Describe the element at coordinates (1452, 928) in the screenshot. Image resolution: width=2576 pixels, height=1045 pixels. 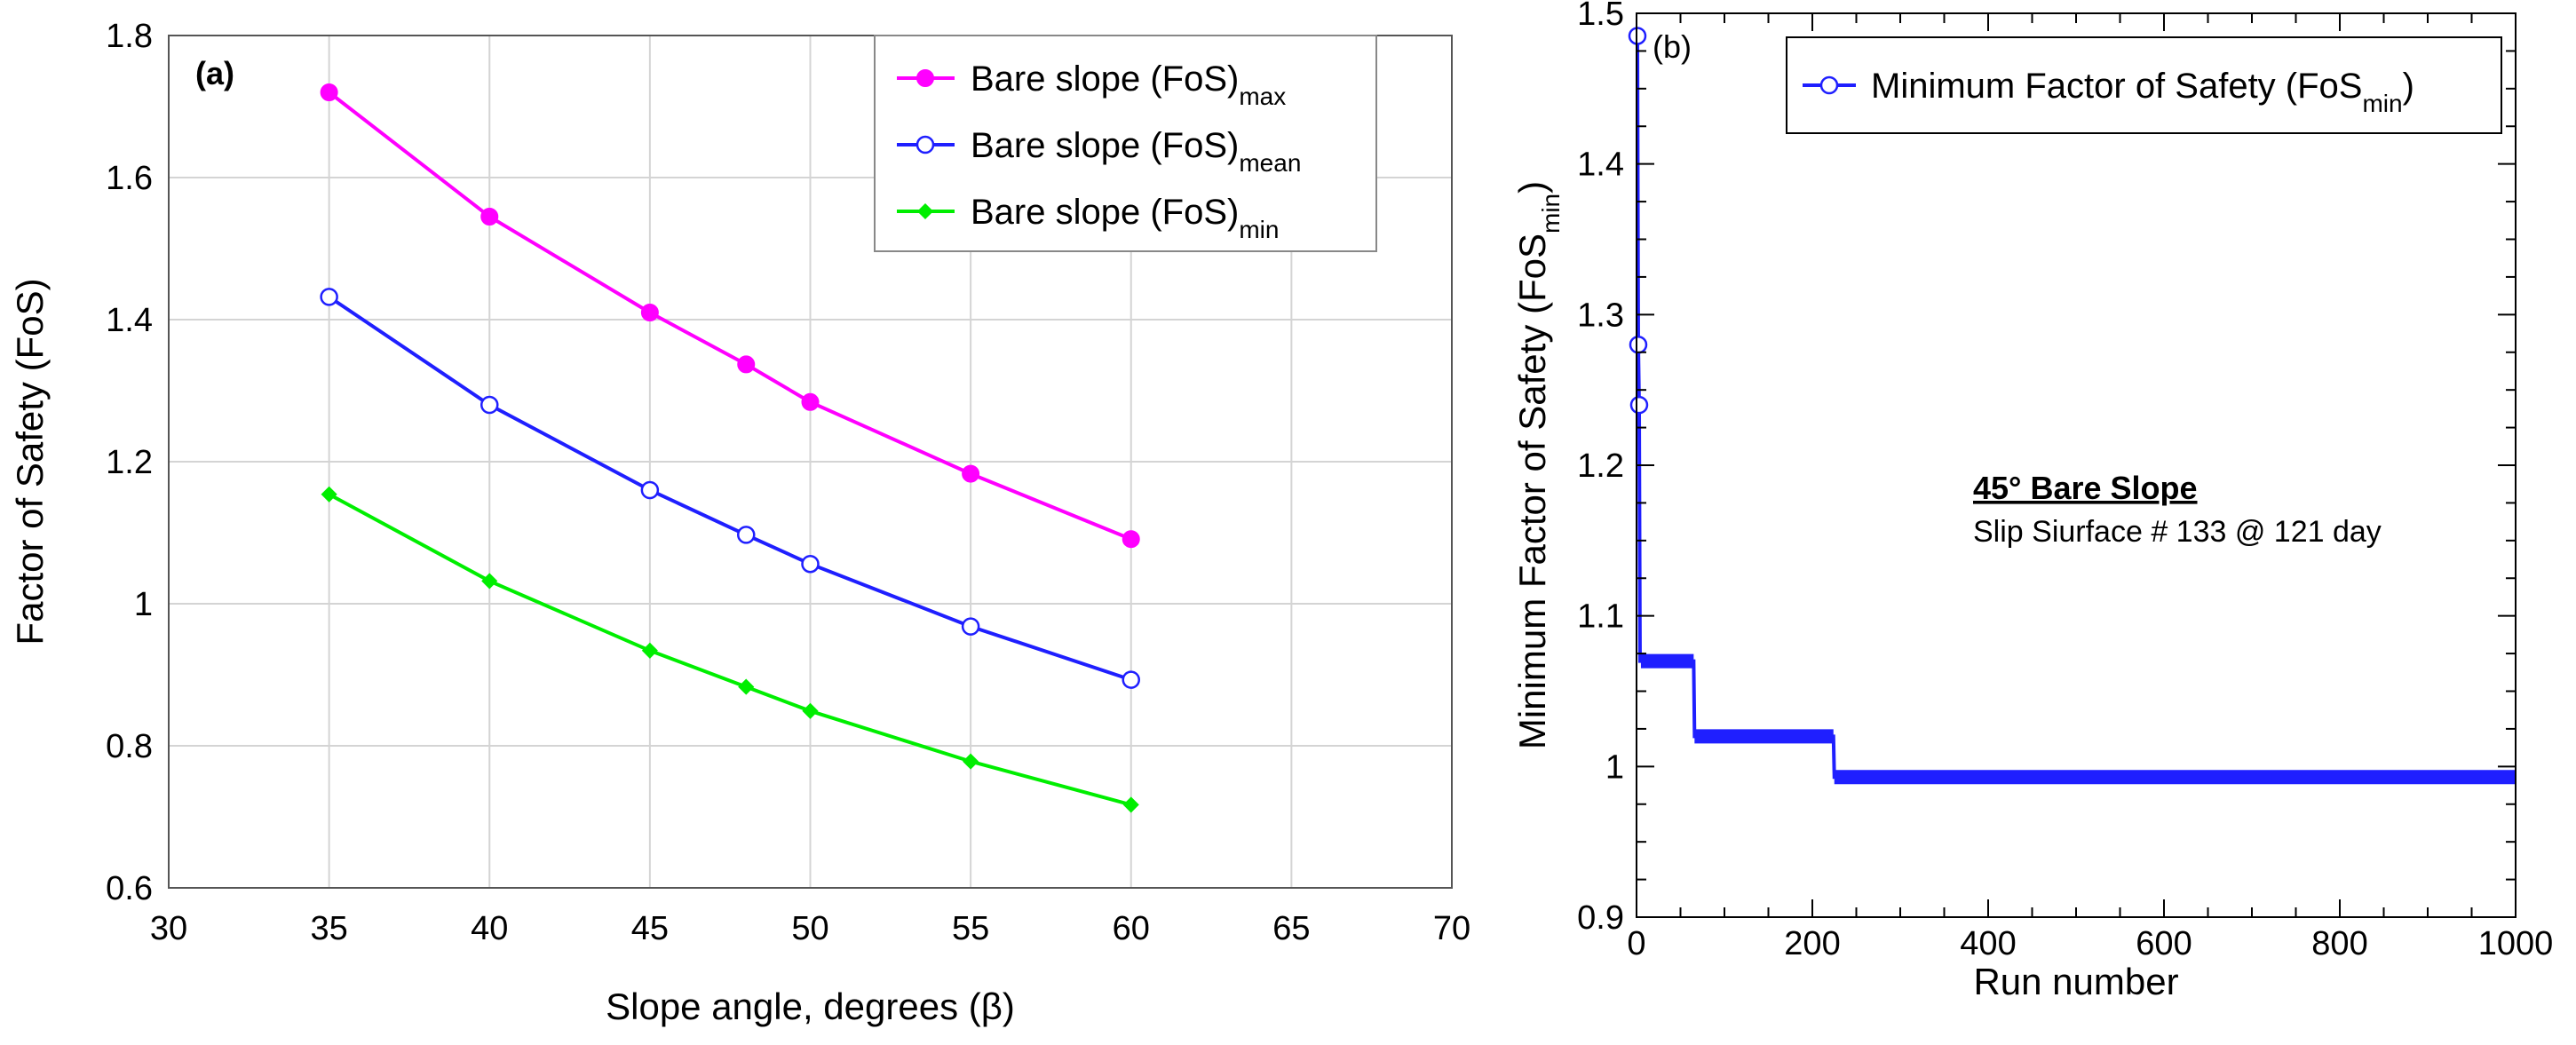
I see `panel-a-x-tick-label: 70` at that location.